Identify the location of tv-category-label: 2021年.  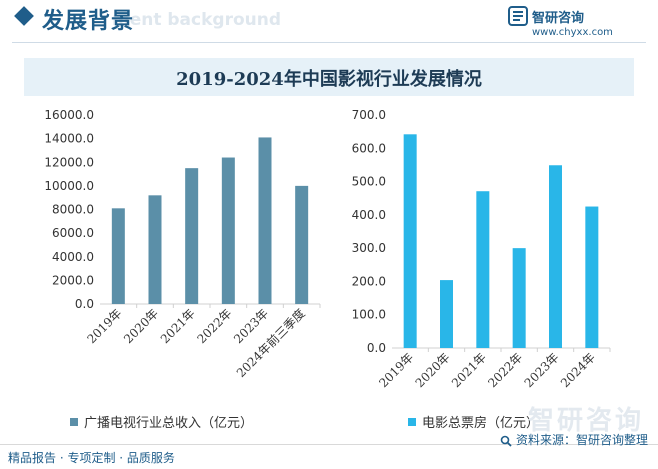
(178, 326).